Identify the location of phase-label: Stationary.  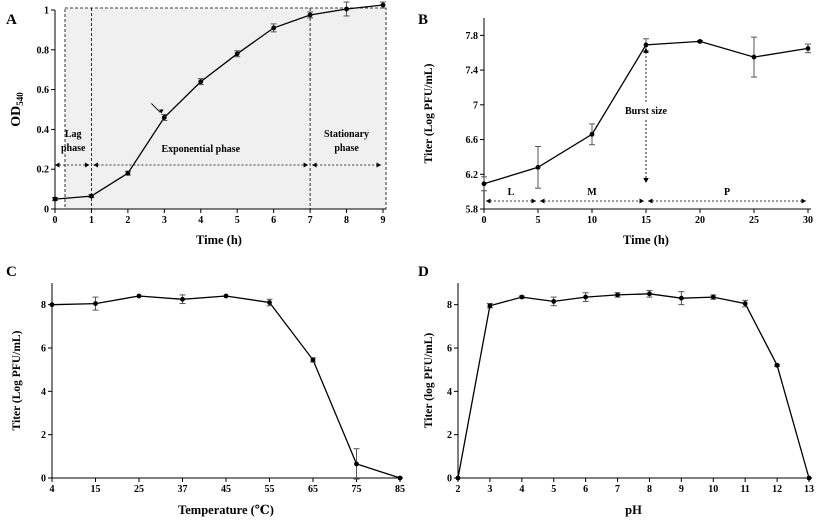
(346, 134).